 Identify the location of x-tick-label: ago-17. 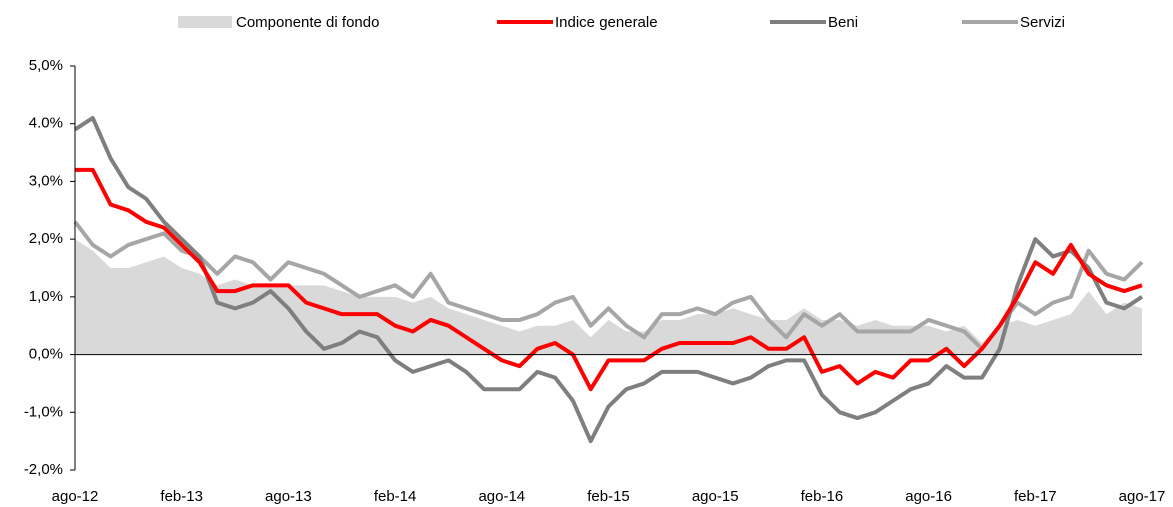
(1142, 496).